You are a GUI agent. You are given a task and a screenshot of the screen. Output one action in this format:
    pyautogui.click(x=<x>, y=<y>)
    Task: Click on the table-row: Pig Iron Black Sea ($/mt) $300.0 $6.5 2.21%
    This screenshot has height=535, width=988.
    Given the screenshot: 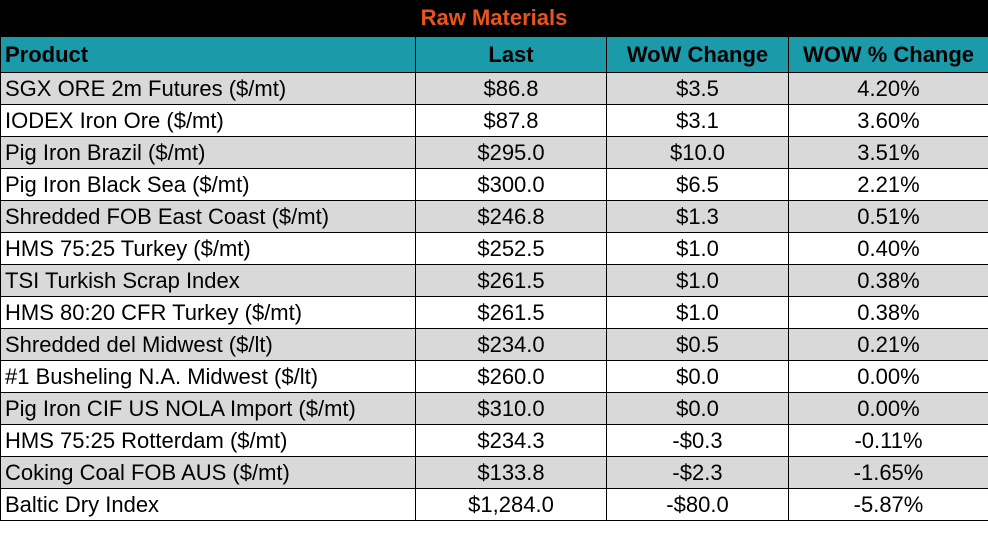 What is the action you would take?
    pyautogui.click(x=494, y=184)
    